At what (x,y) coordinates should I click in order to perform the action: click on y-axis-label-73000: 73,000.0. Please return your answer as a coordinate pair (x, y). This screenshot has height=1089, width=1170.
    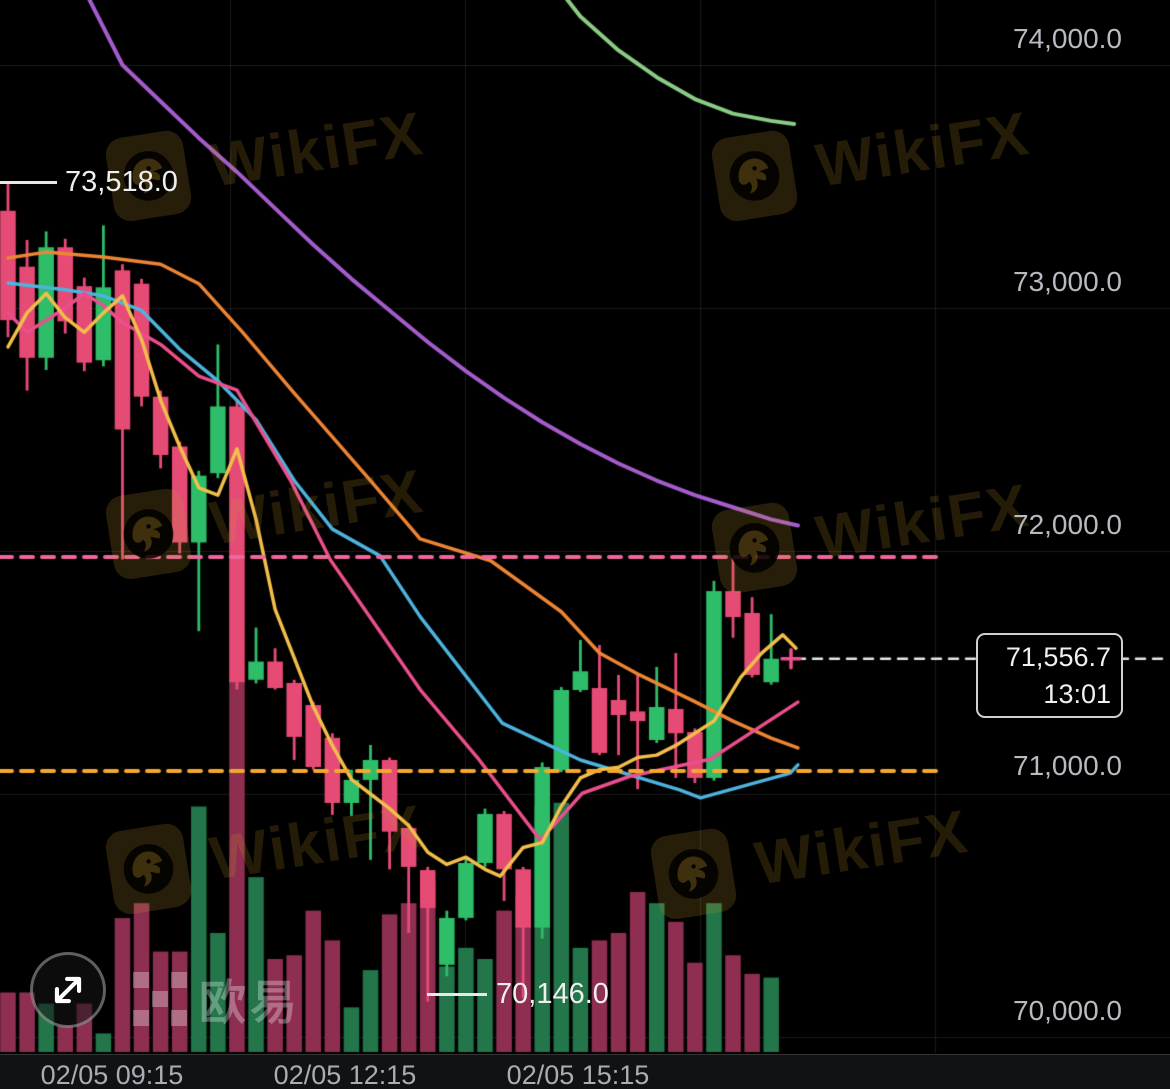
    Looking at the image, I should click on (1067, 281).